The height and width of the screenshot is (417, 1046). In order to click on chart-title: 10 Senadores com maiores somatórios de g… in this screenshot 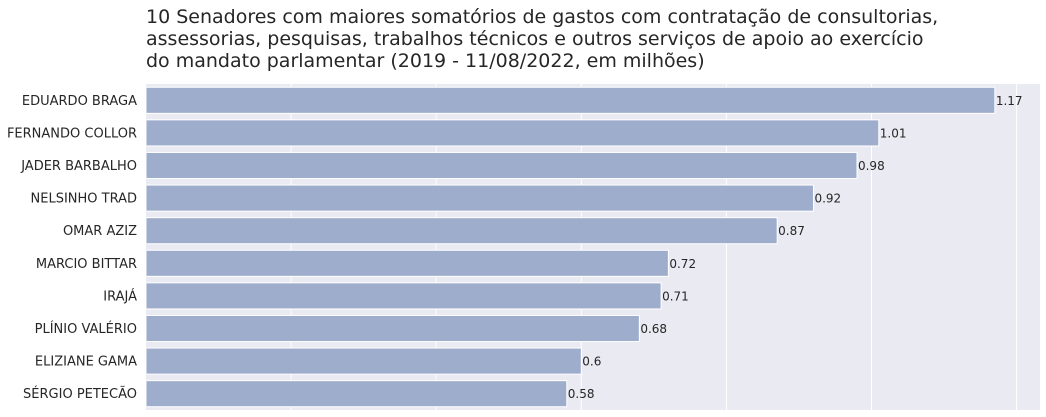, I will do `click(542, 39)`.